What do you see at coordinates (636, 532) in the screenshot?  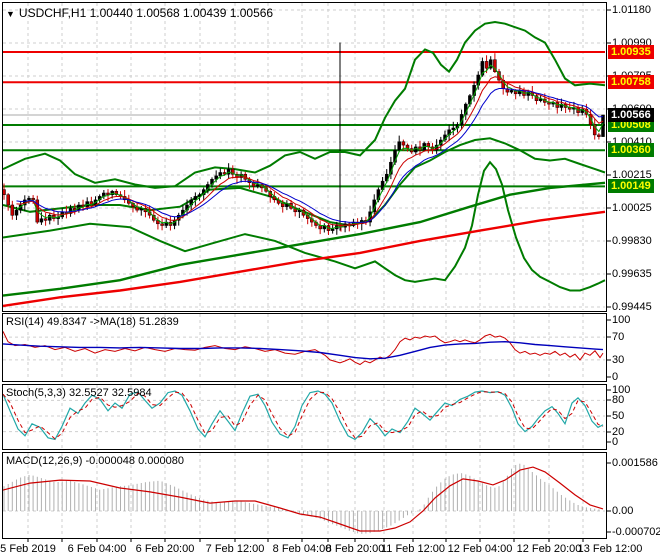 I see `macd-tick-label: -0.000702` at bounding box center [636, 532].